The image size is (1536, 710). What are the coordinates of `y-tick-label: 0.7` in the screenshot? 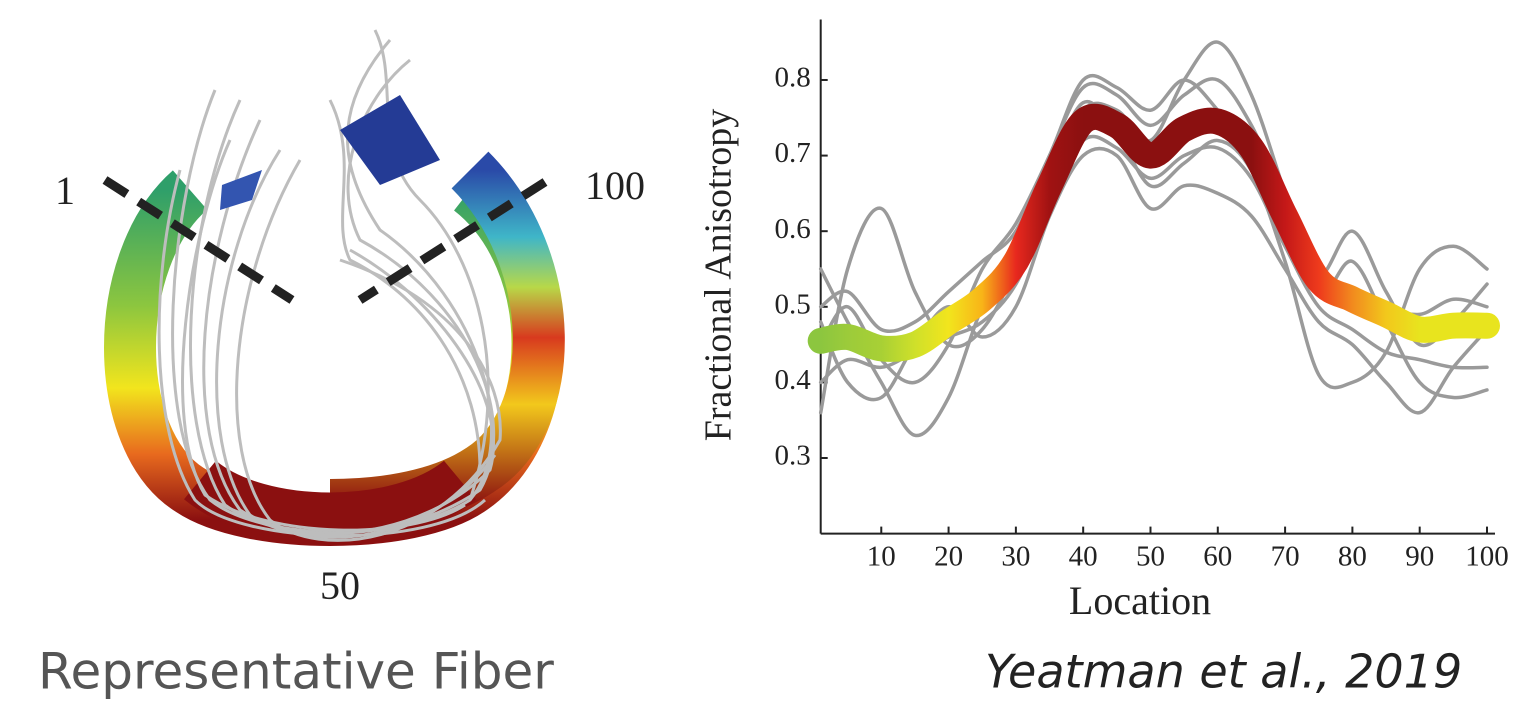 It's located at (792, 153).